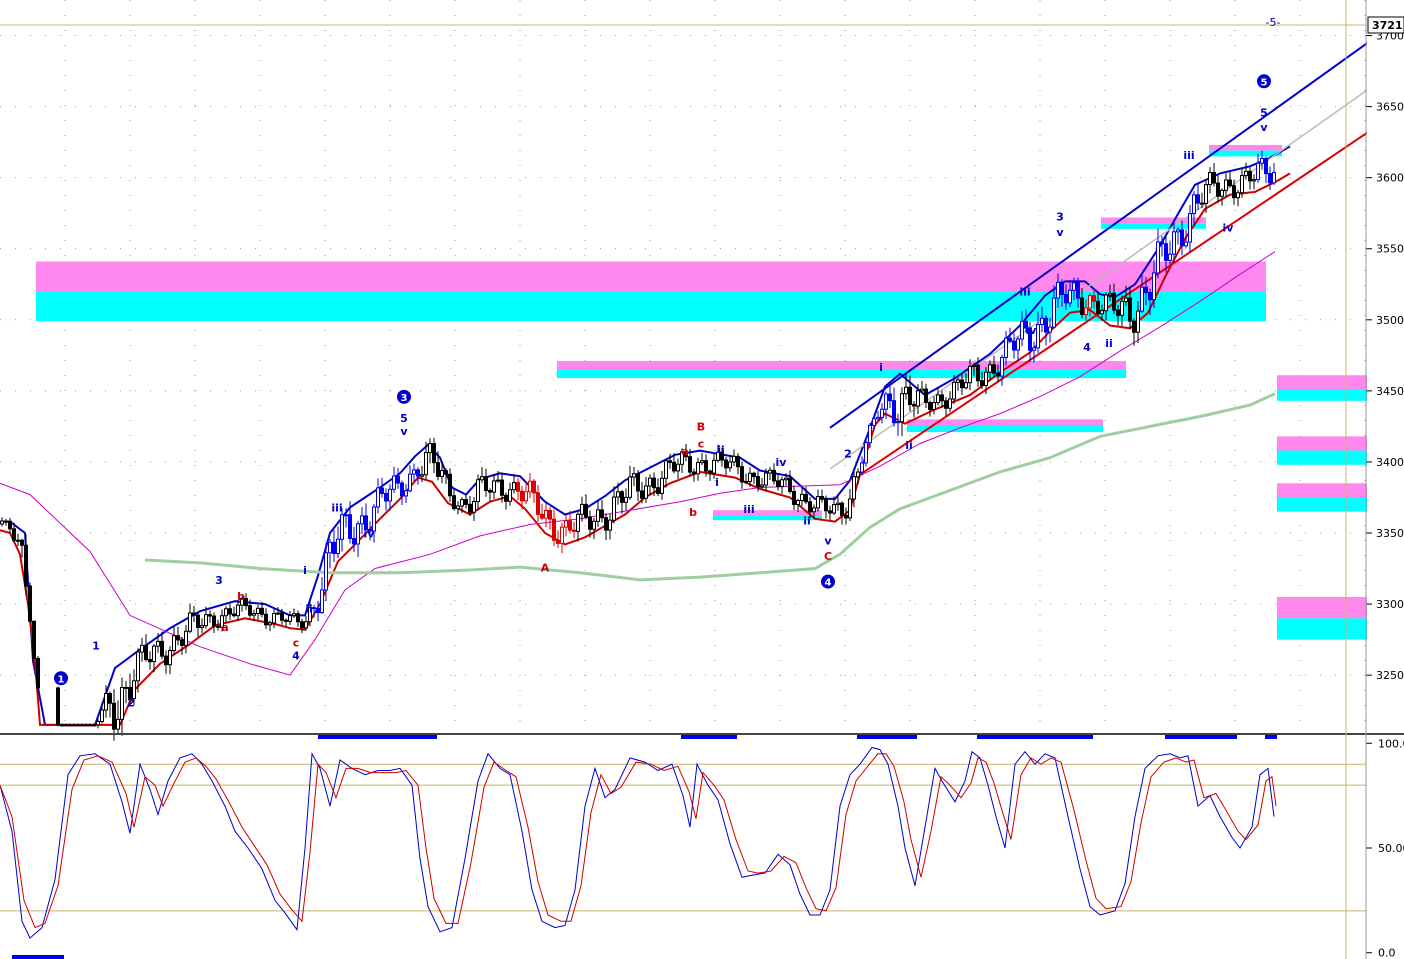  Describe the element at coordinates (1264, 127) in the screenshot. I see `wave-label: v` at that location.